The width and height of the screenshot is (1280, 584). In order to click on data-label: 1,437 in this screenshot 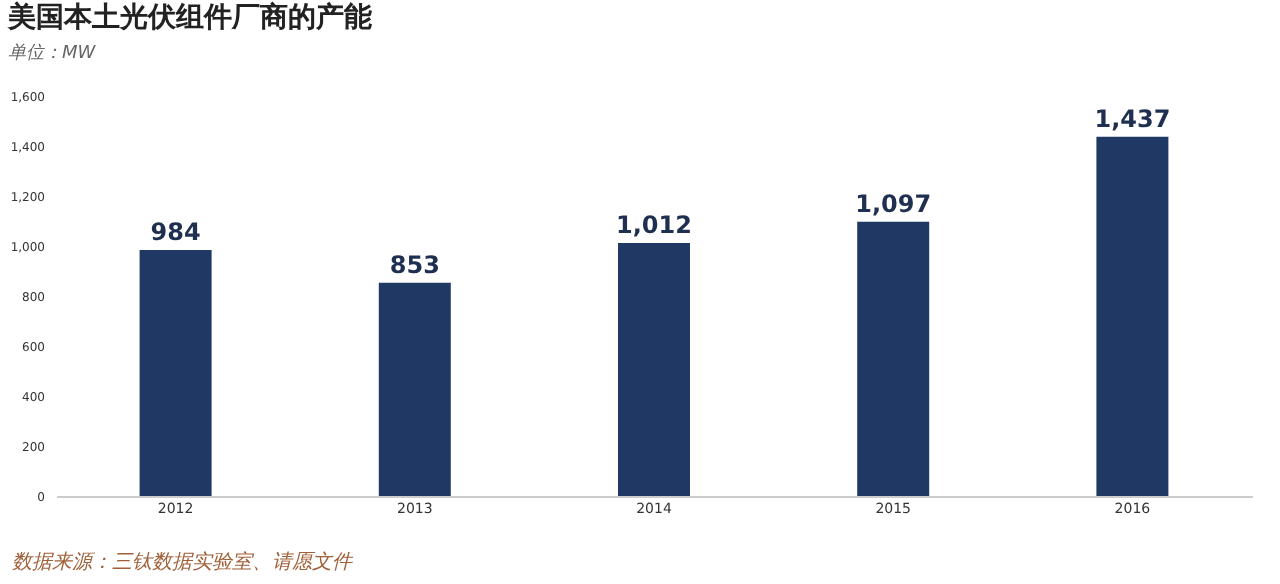, I will do `click(1132, 118)`.